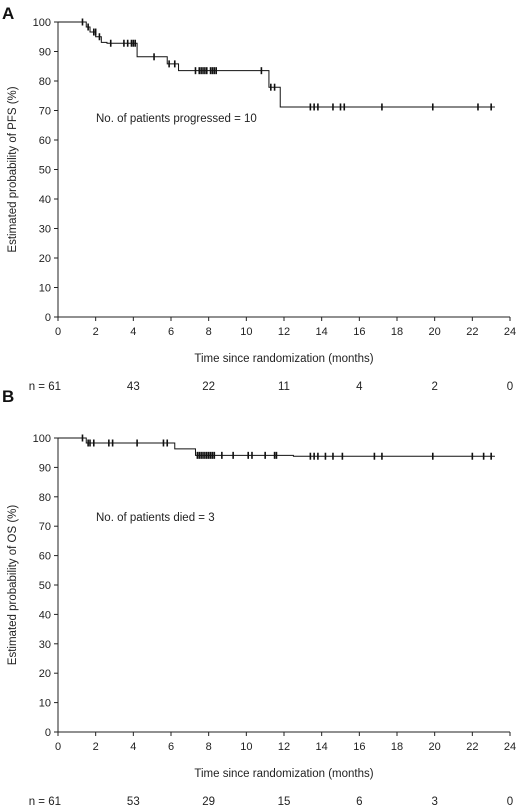  What do you see at coordinates (8, 396) in the screenshot?
I see `panel-label: B` at bounding box center [8, 396].